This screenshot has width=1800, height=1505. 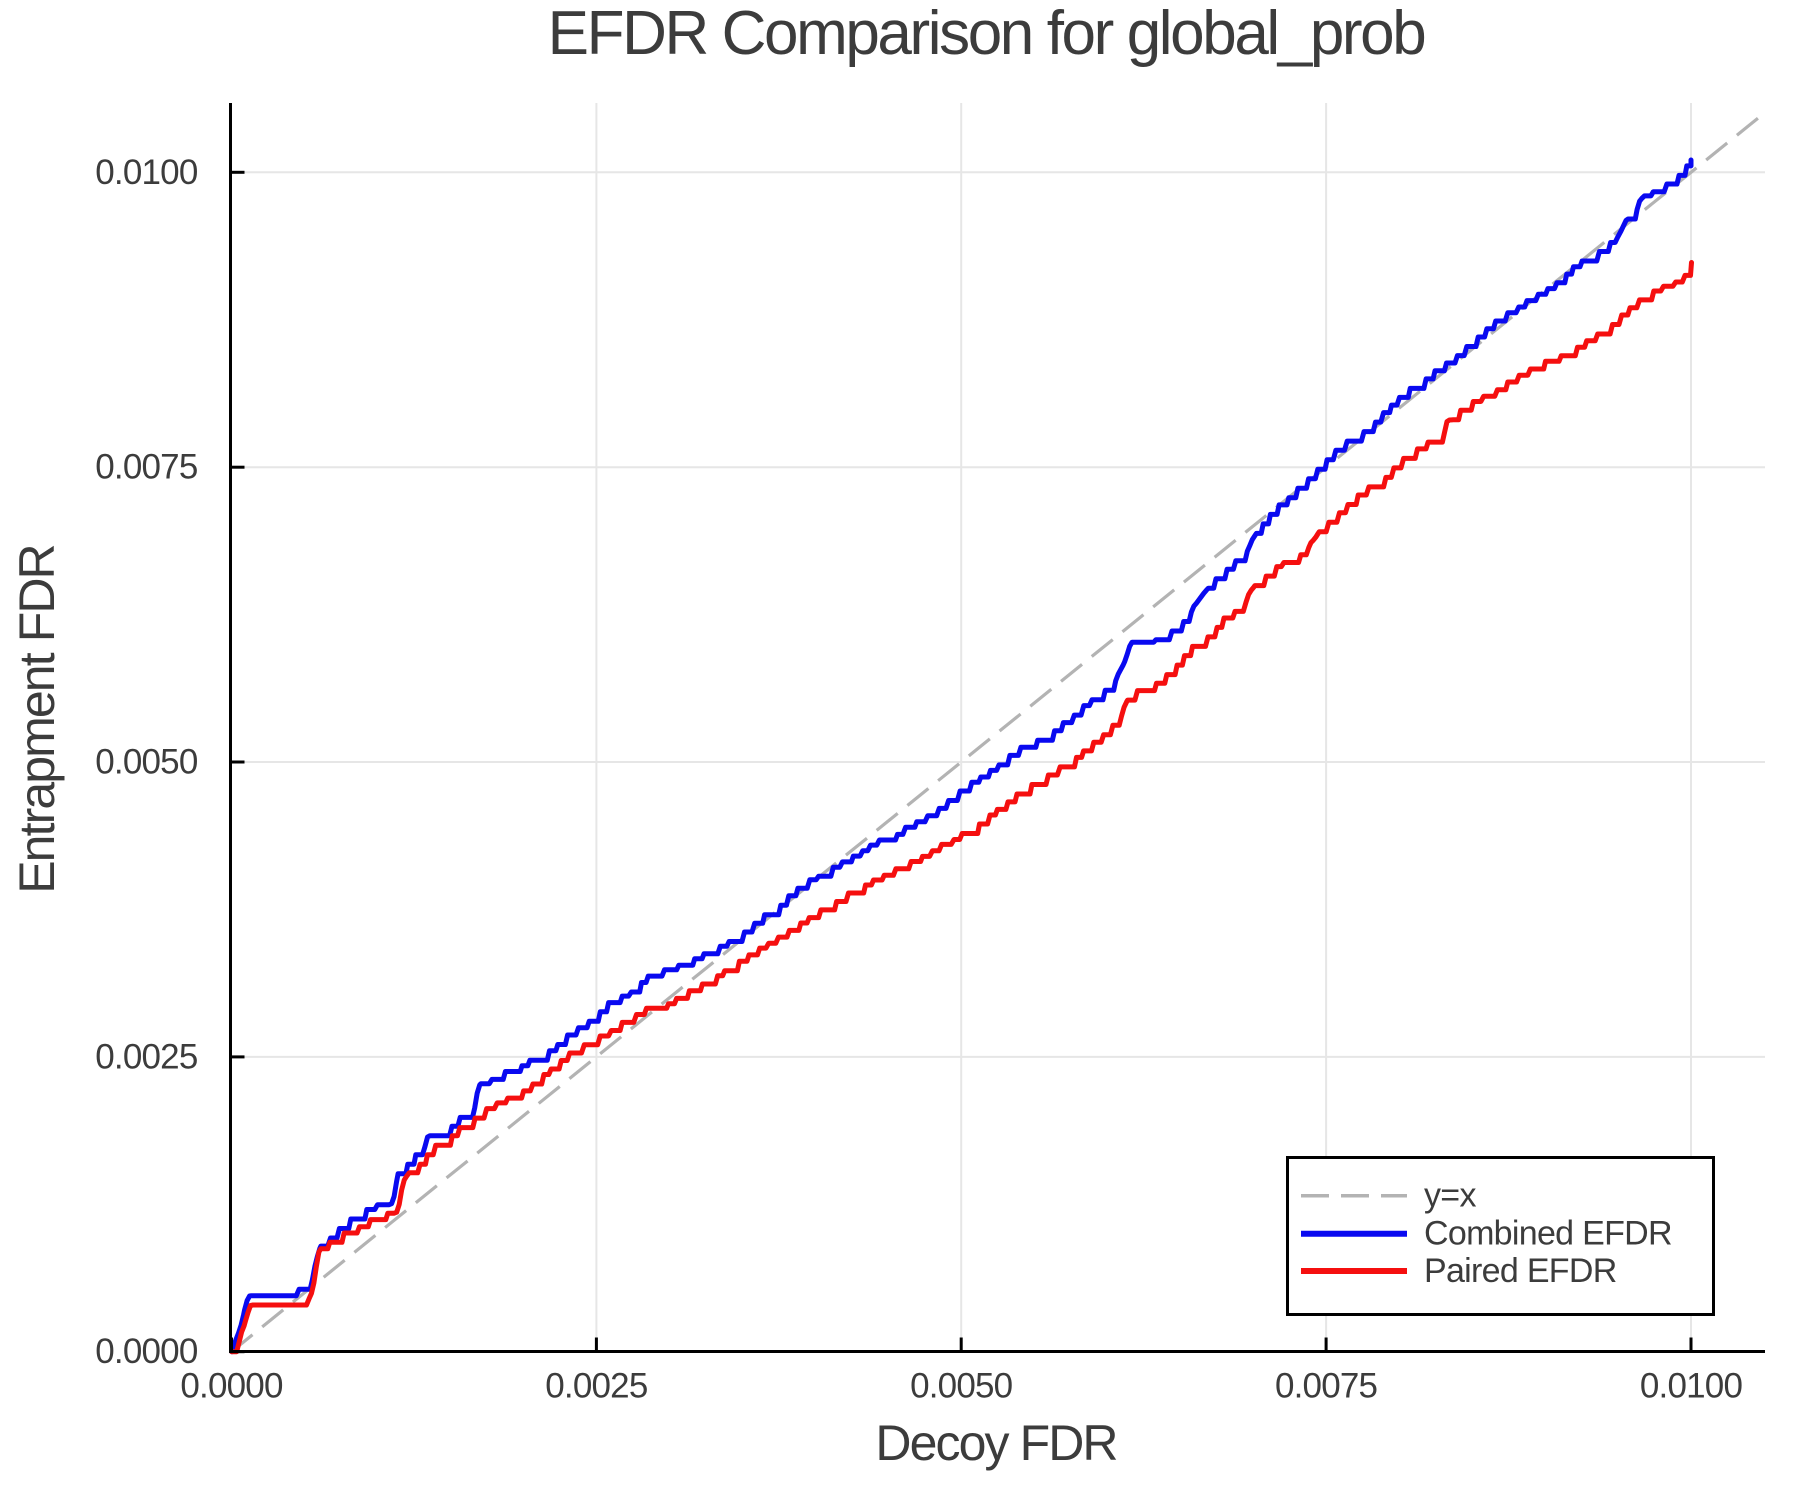 What do you see at coordinates (1548, 1234) in the screenshot?
I see `svg-text: Combined EFDR` at bounding box center [1548, 1234].